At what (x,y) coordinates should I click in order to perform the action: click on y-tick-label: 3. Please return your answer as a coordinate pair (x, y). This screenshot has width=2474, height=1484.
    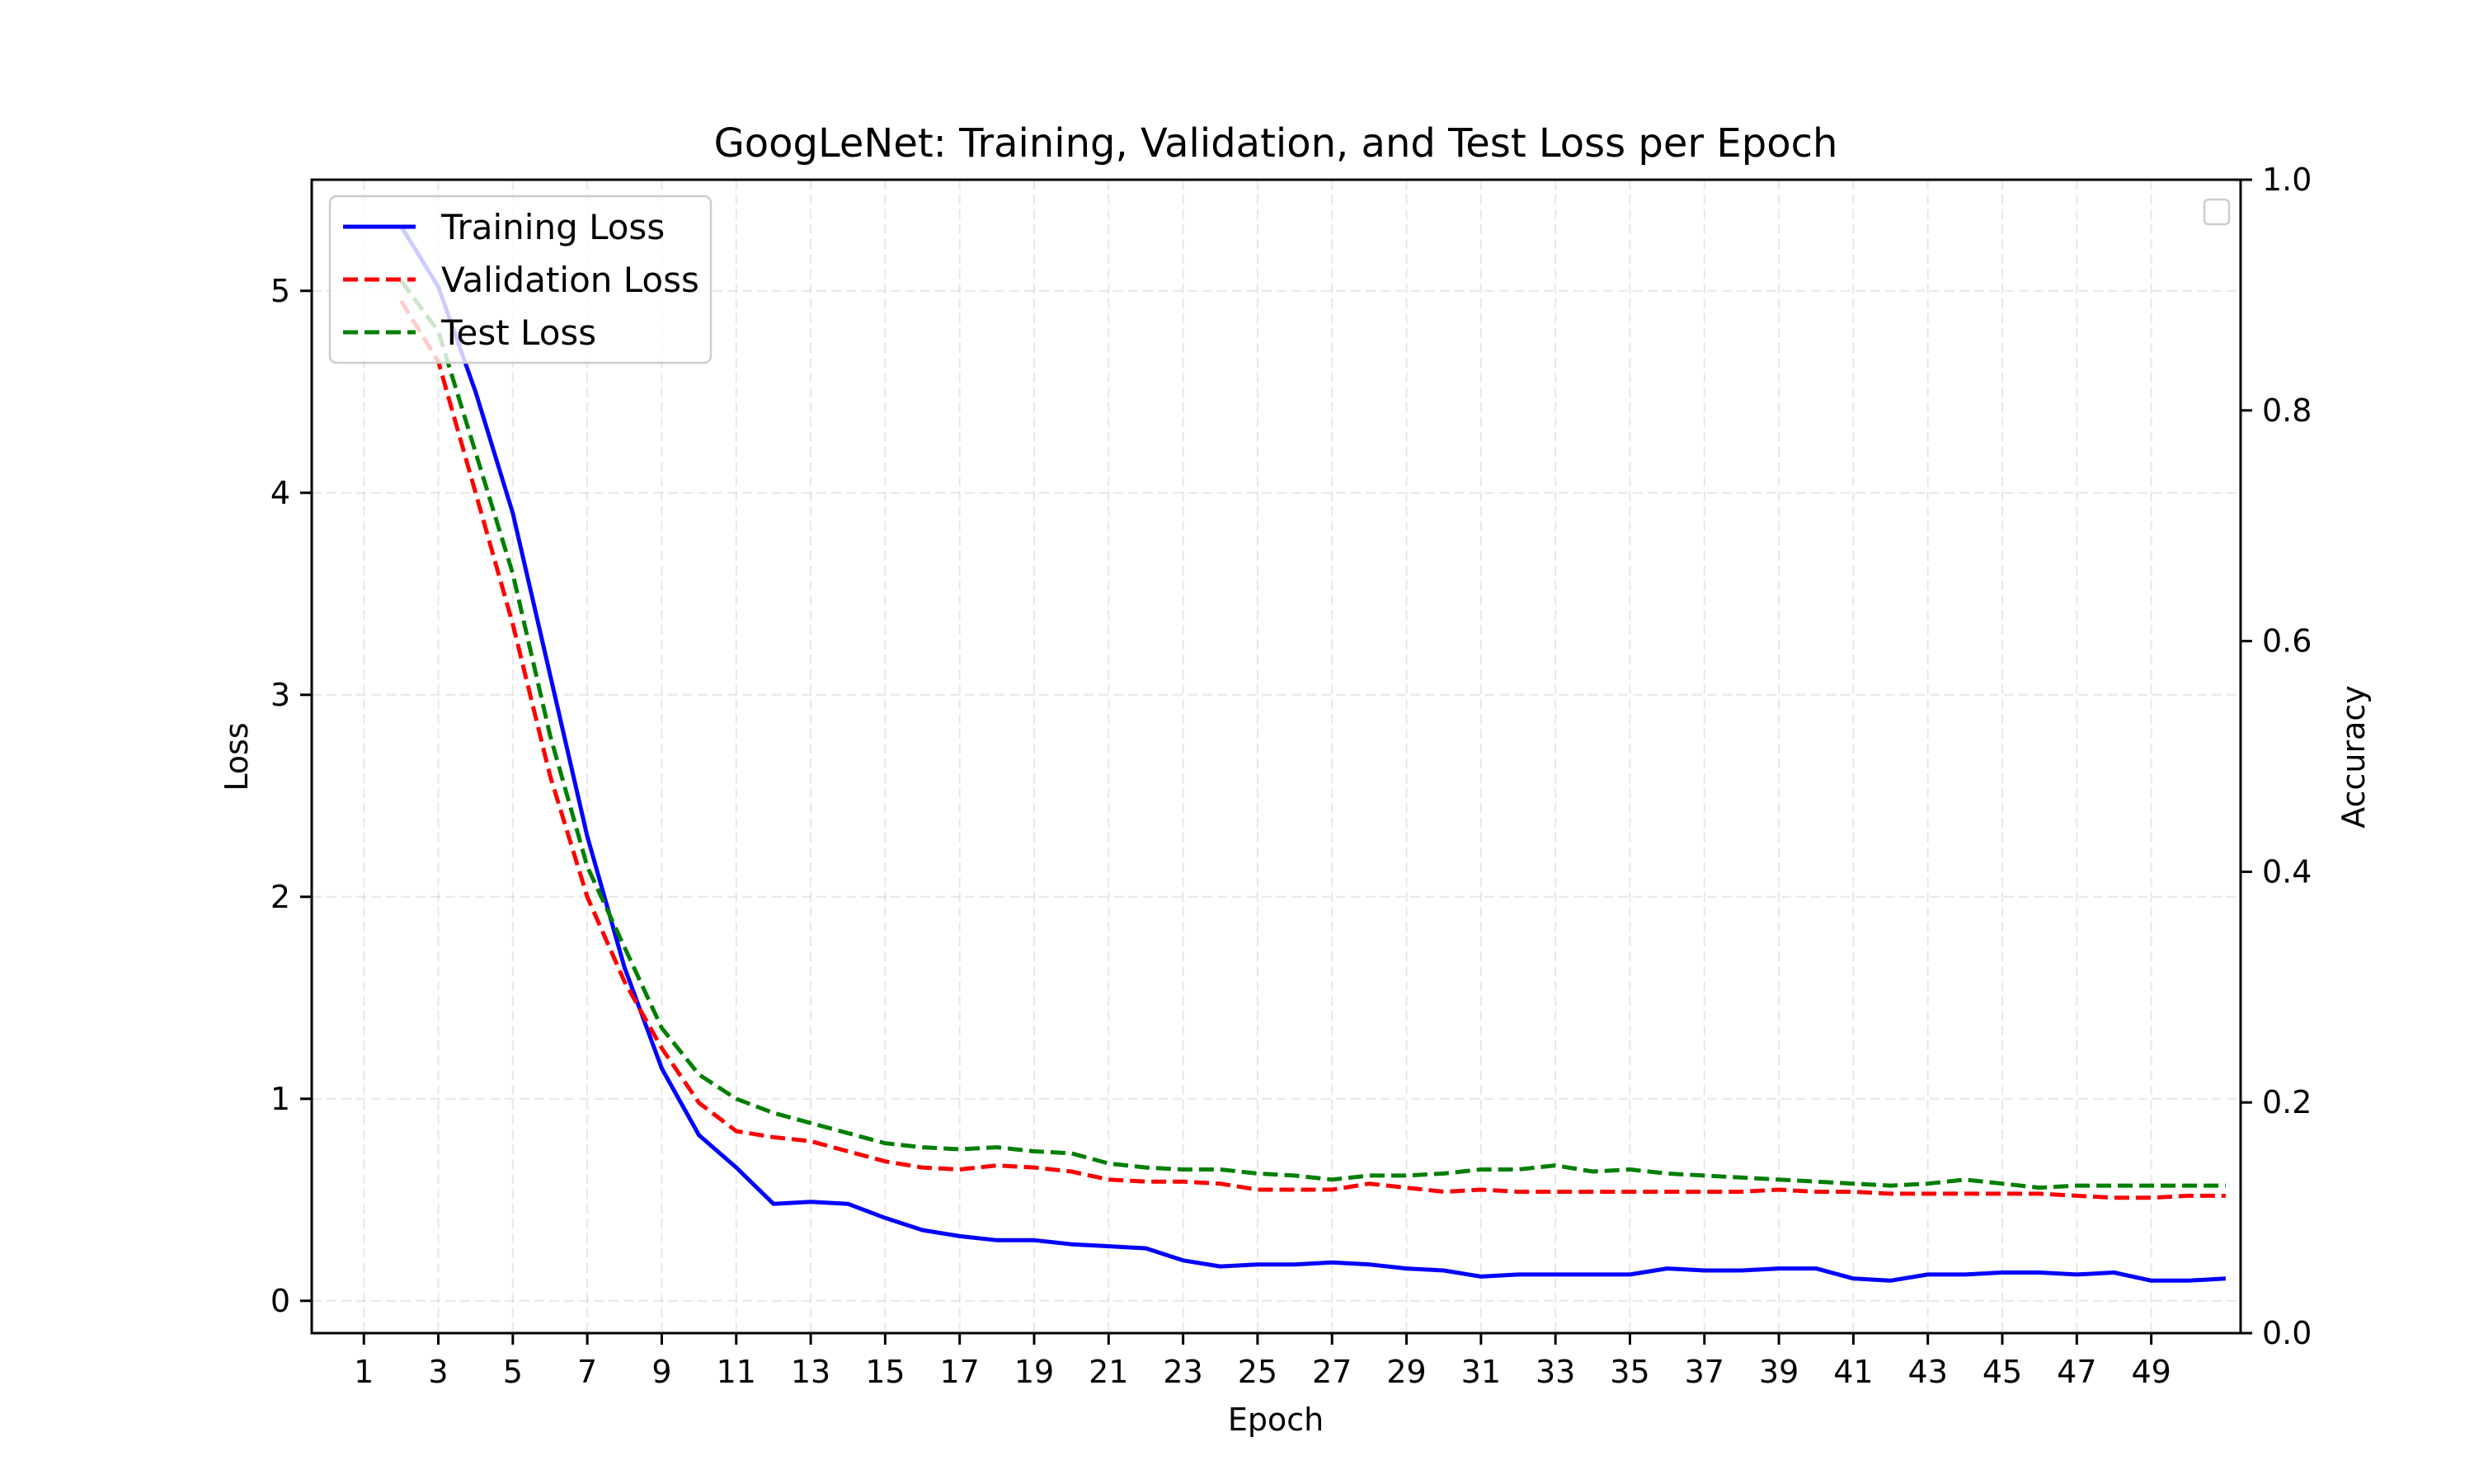
    Looking at the image, I should click on (280, 695).